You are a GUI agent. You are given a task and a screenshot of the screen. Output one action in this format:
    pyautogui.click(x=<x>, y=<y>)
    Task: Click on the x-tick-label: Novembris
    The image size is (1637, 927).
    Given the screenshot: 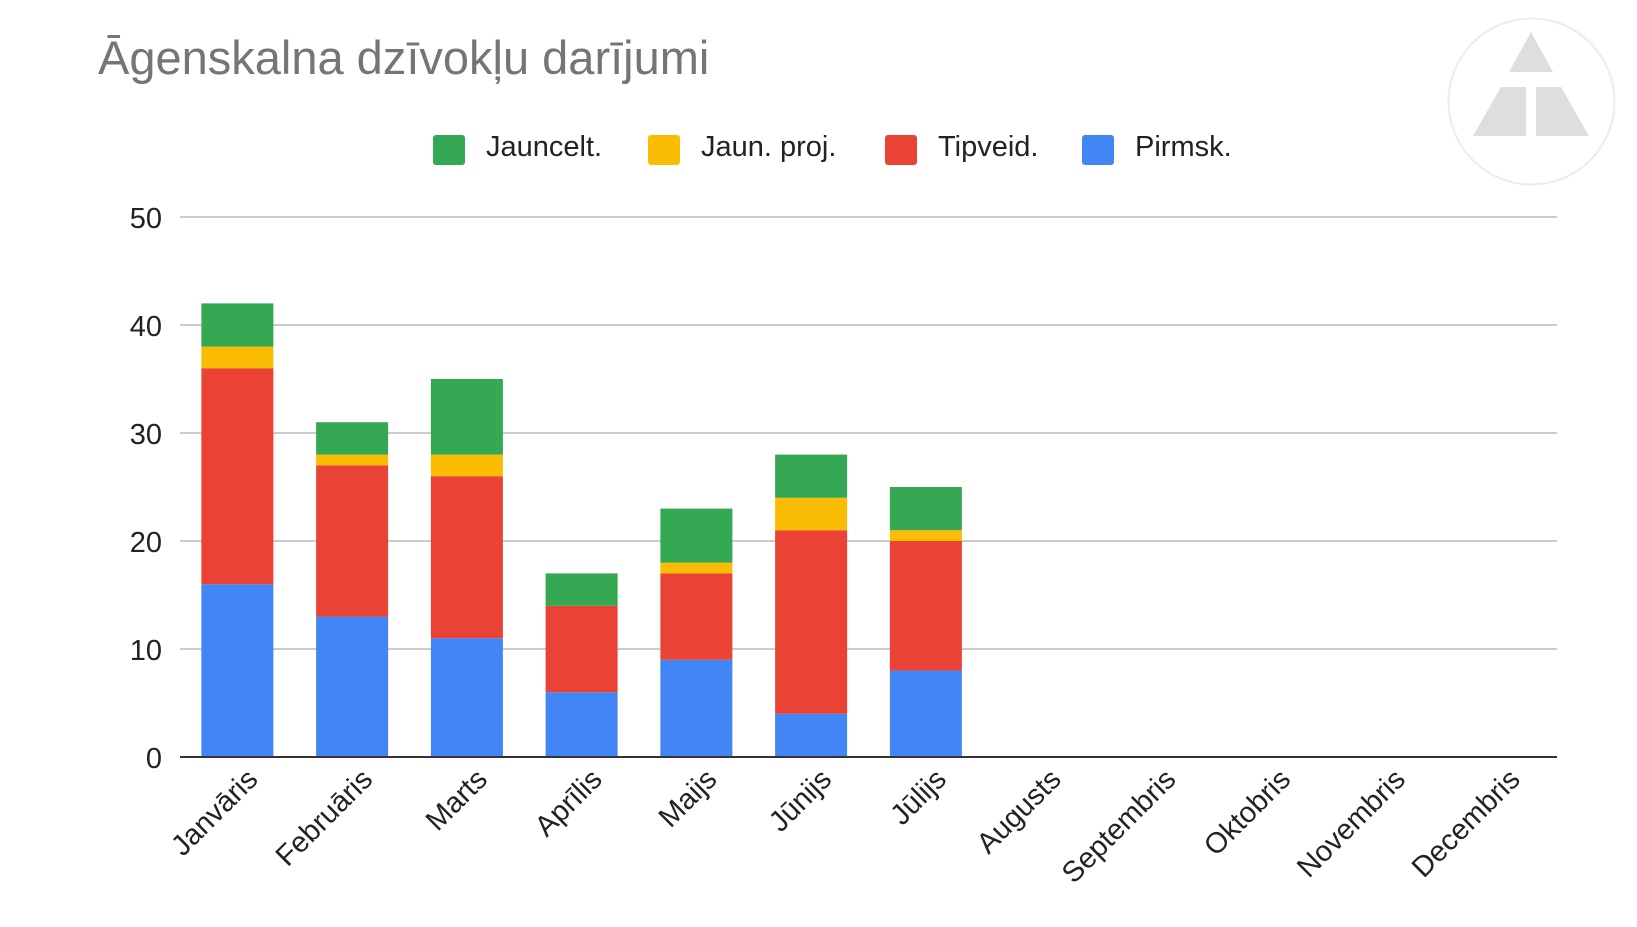 What is the action you would take?
    pyautogui.click(x=1351, y=823)
    